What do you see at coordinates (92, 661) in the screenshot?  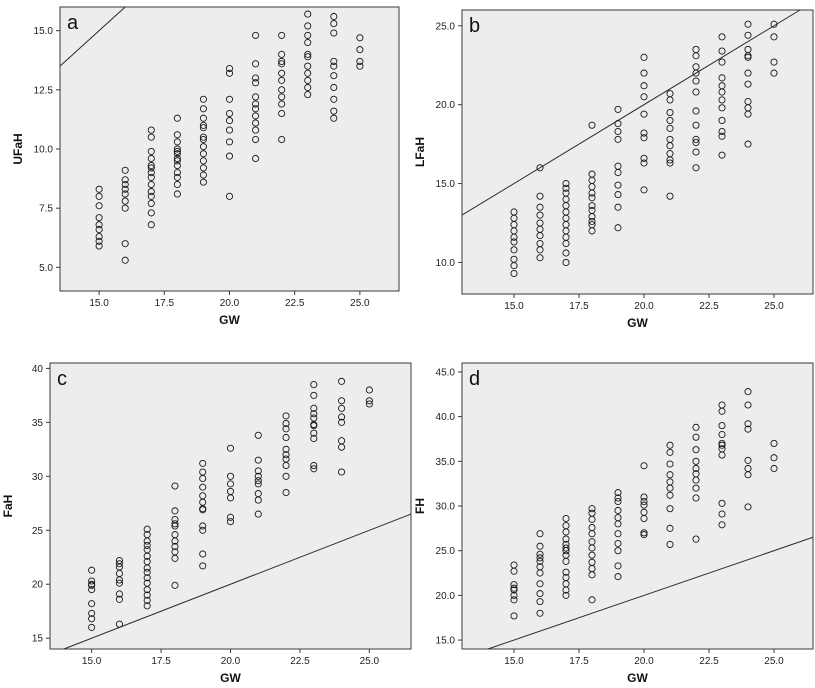 I see `x-tick-label: 15.0` at bounding box center [92, 661].